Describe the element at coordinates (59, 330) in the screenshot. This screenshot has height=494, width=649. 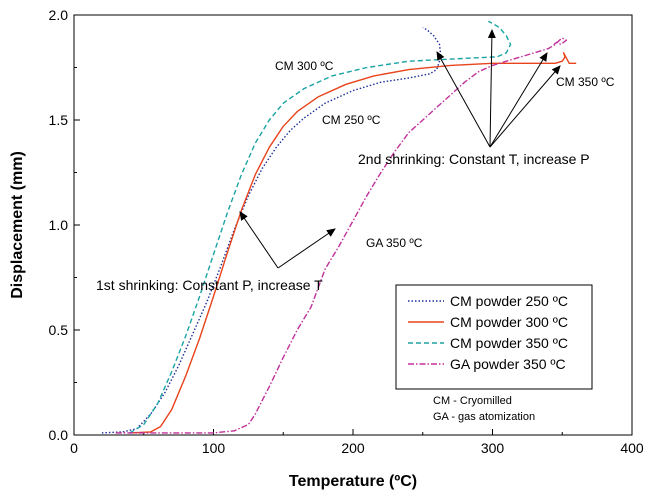
I see `y-tick-label: 0.5` at that location.